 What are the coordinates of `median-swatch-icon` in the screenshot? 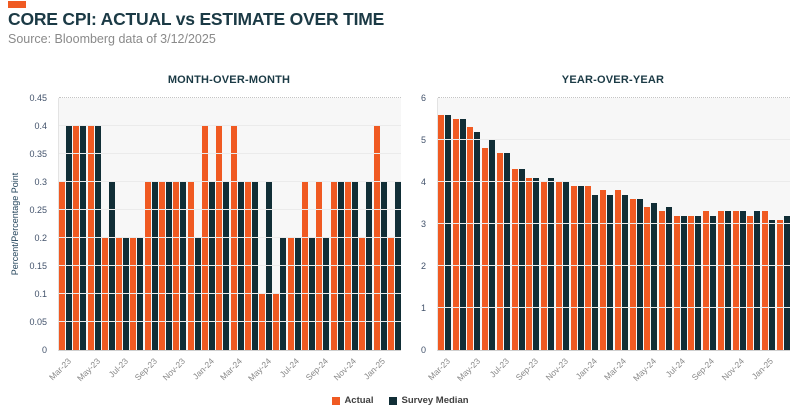 It's located at (393, 400).